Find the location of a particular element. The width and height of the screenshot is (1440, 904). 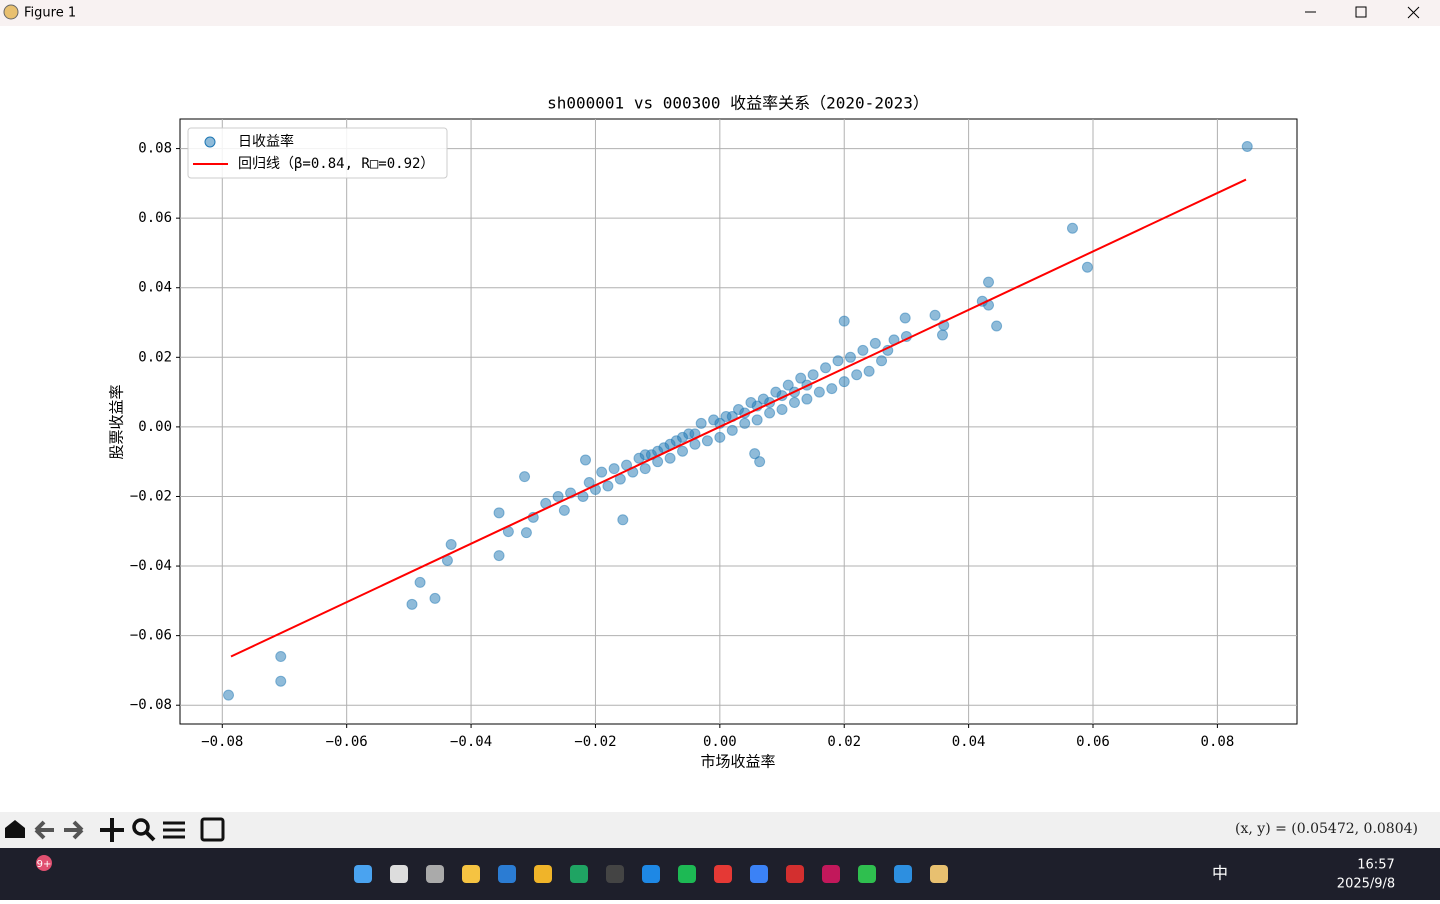

zoom-handle is located at coordinates (150, 836).